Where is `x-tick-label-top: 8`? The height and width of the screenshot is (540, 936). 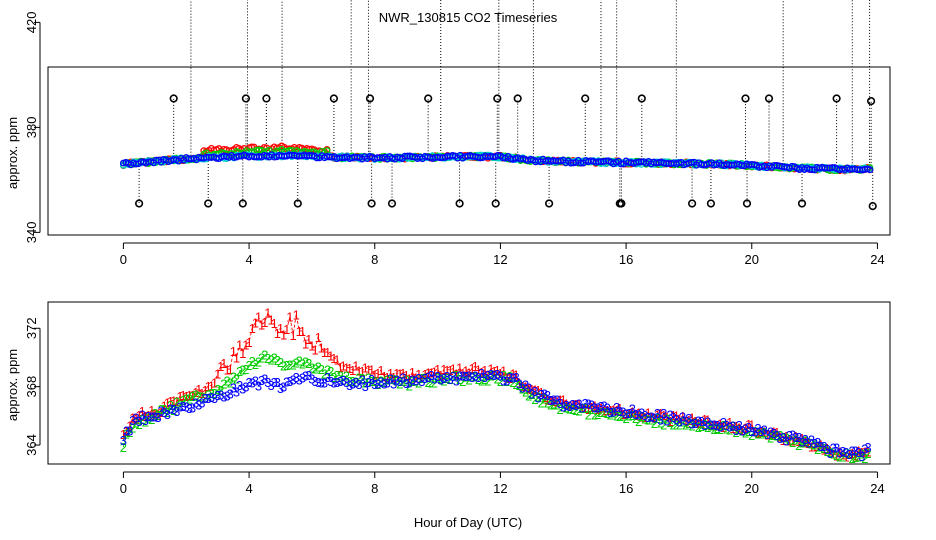
x-tick-label-top: 8 is located at coordinates (374, 259).